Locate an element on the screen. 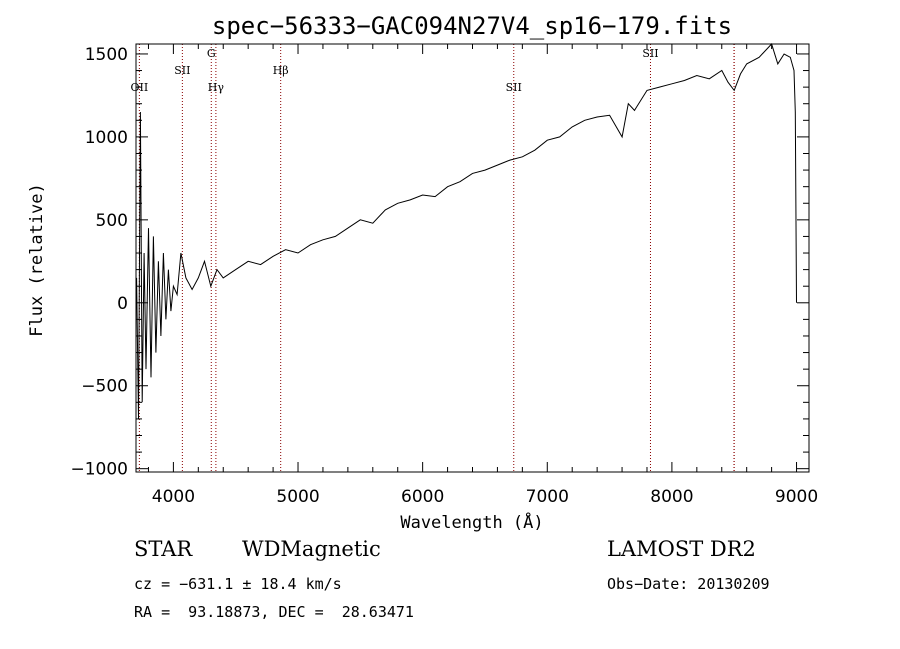 Image resolution: width=900 pixels, height=649 pixels. y-tick-label: 500 is located at coordinates (112, 221).